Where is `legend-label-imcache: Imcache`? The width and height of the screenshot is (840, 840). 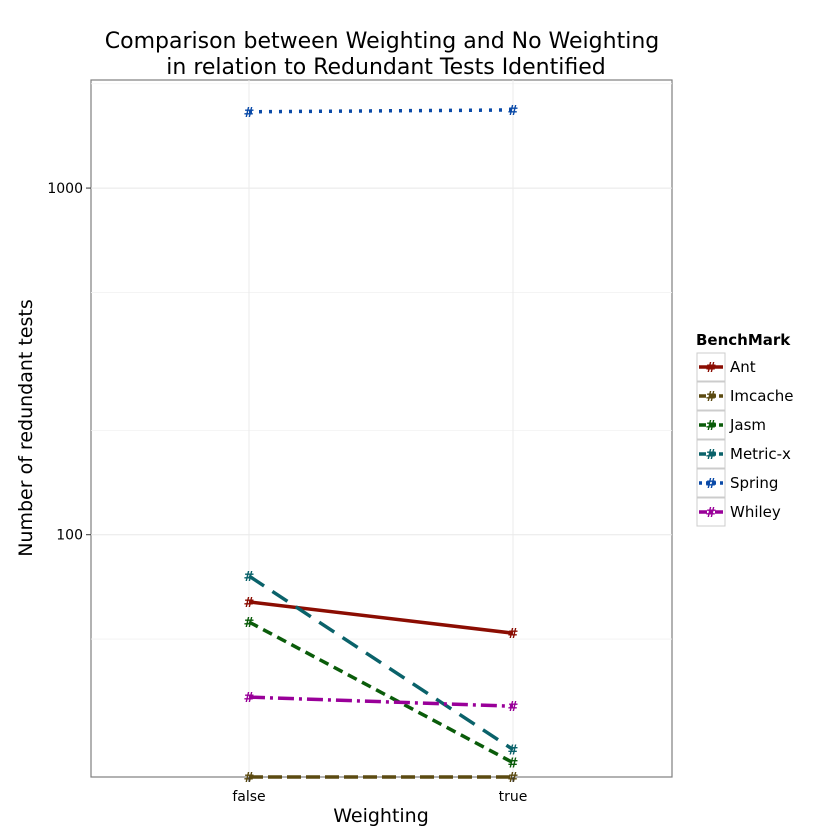
legend-label-imcache: Imcache is located at coordinates (761, 396).